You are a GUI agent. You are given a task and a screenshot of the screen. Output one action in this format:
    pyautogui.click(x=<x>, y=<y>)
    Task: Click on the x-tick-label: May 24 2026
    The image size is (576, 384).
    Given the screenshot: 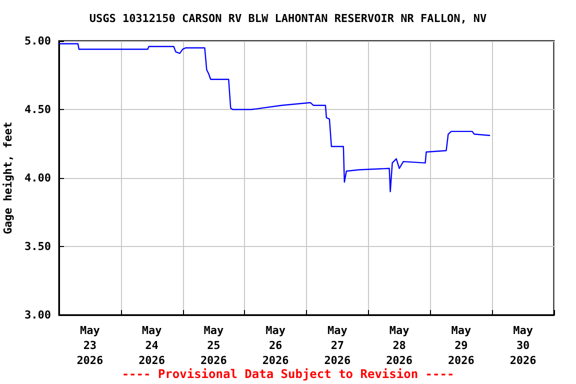 What is the action you would take?
    pyautogui.click(x=152, y=345)
    